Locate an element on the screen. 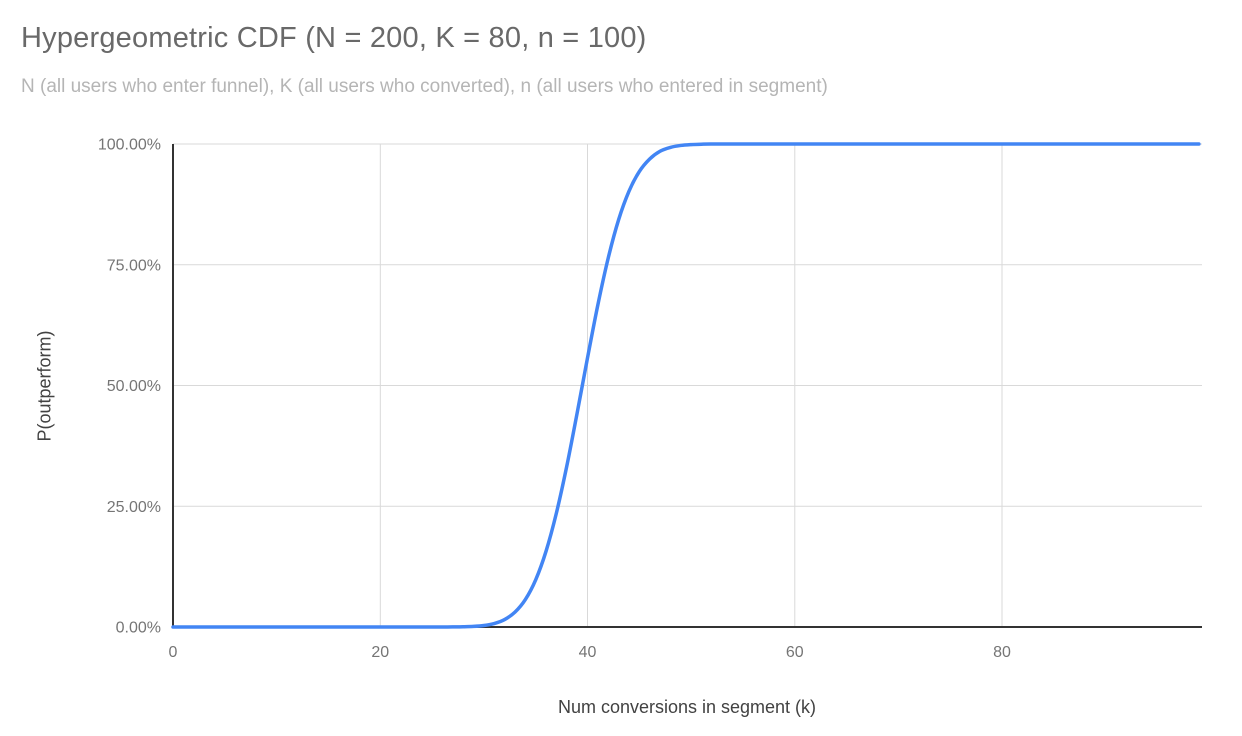 This screenshot has height=736, width=1242. y-tick-label: 50.00% is located at coordinates (134, 386).